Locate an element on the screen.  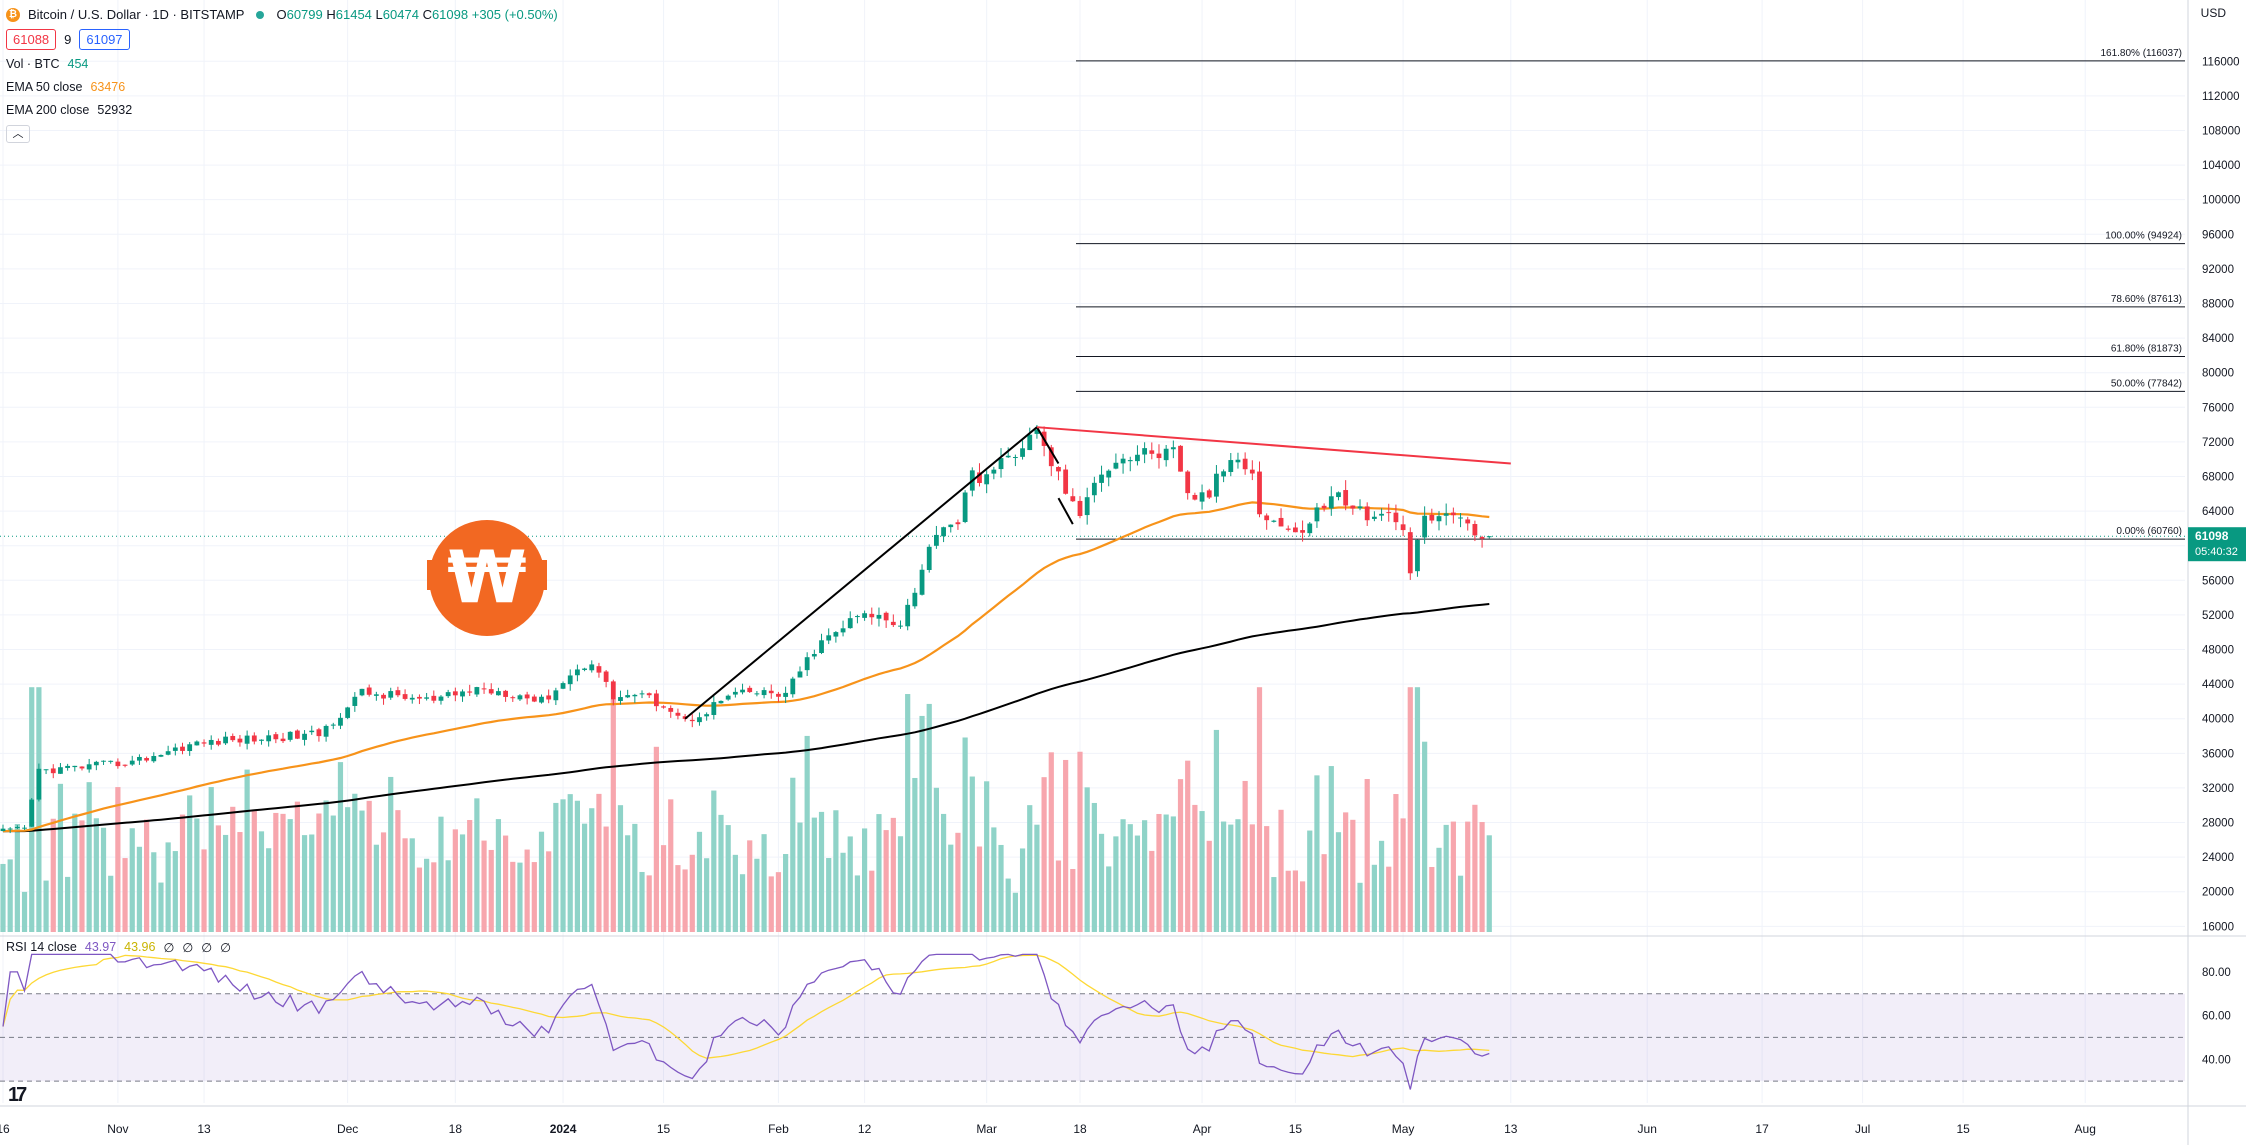
ema50-legend: EMA 50 close 63476 is located at coordinates (282, 87).